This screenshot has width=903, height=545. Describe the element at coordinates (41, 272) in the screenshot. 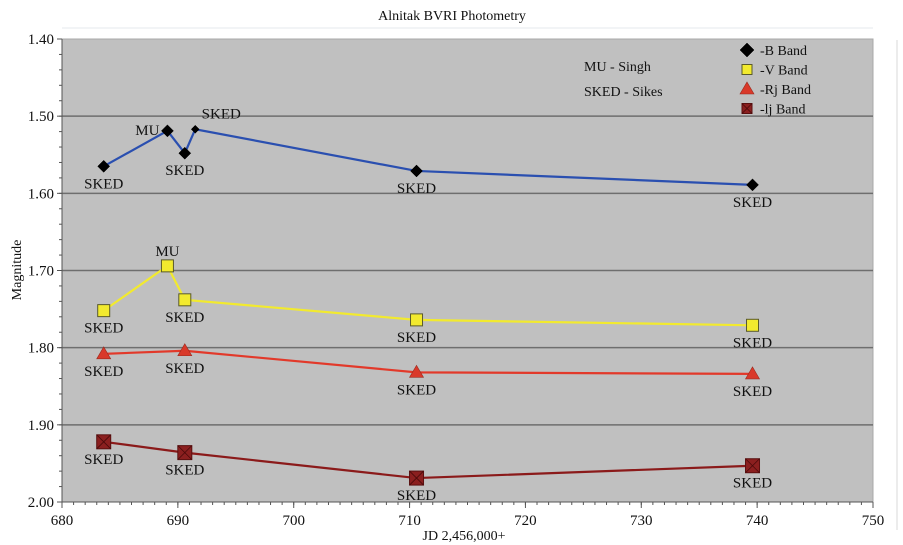

I see `y-tick-label: 1.70` at that location.